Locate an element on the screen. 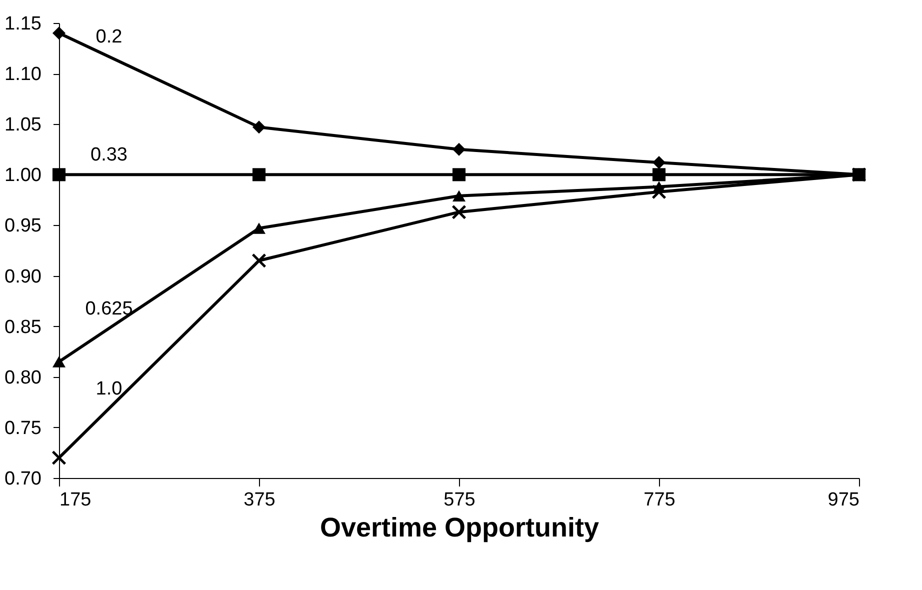 This screenshot has height=590, width=922. x-axis-title: Overtime Opportunity is located at coordinates (460, 527).